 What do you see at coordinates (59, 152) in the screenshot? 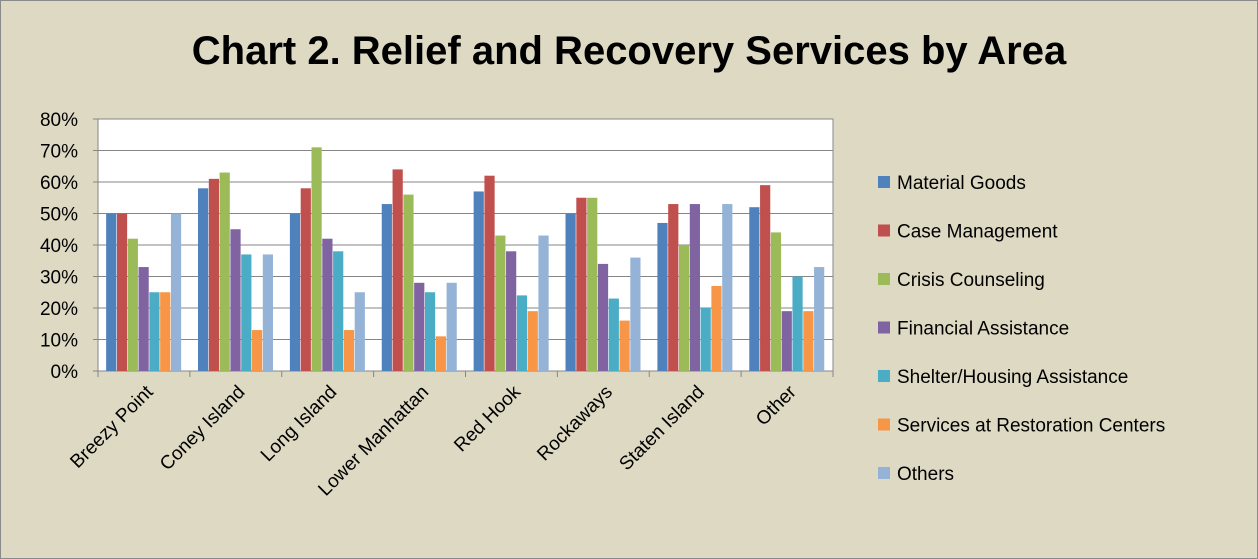
I see `y-tick-label: 70%` at bounding box center [59, 152].